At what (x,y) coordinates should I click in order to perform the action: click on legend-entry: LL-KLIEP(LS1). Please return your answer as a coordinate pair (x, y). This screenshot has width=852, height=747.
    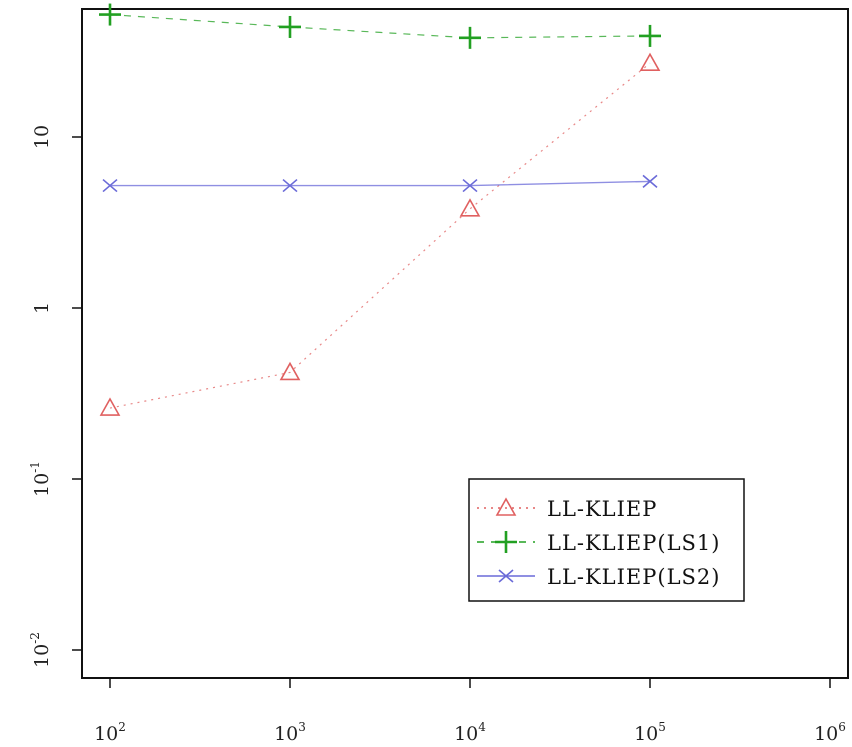
    Looking at the image, I should click on (598, 543).